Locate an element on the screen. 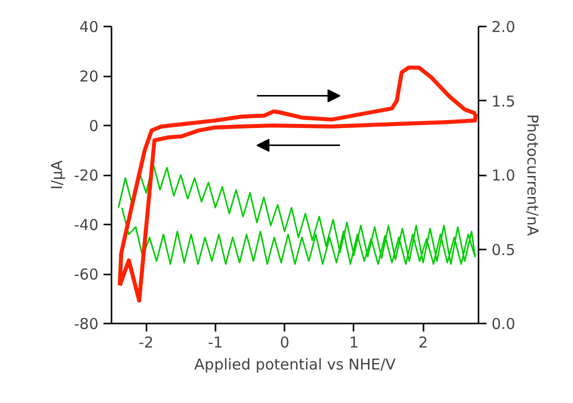 The height and width of the screenshot is (403, 573). x-tick-label: 2 is located at coordinates (423, 343).